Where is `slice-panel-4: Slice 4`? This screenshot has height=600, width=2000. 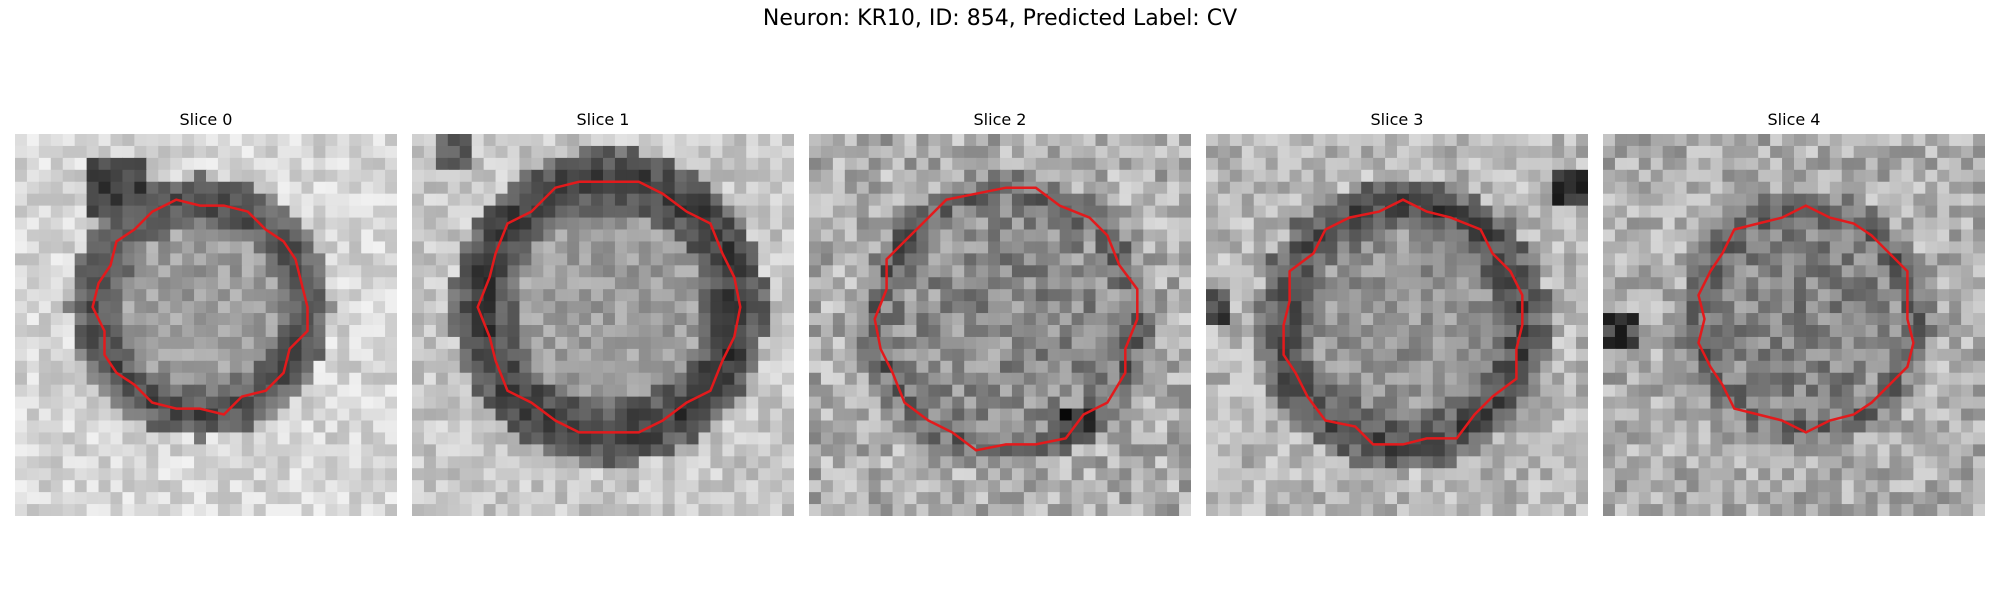
slice-panel-4: Slice 4 is located at coordinates (1794, 313).